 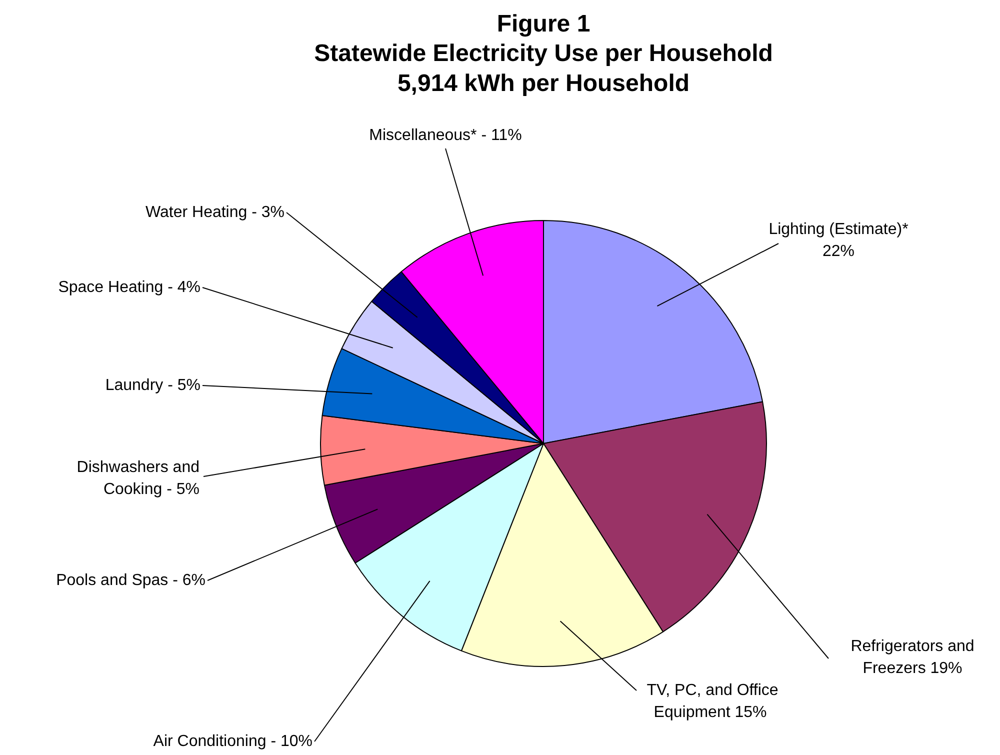 I want to click on chart-title: Figure 1 Statewide Electricity Use per Household 5,914 kWh per Household, so click(x=543, y=53).